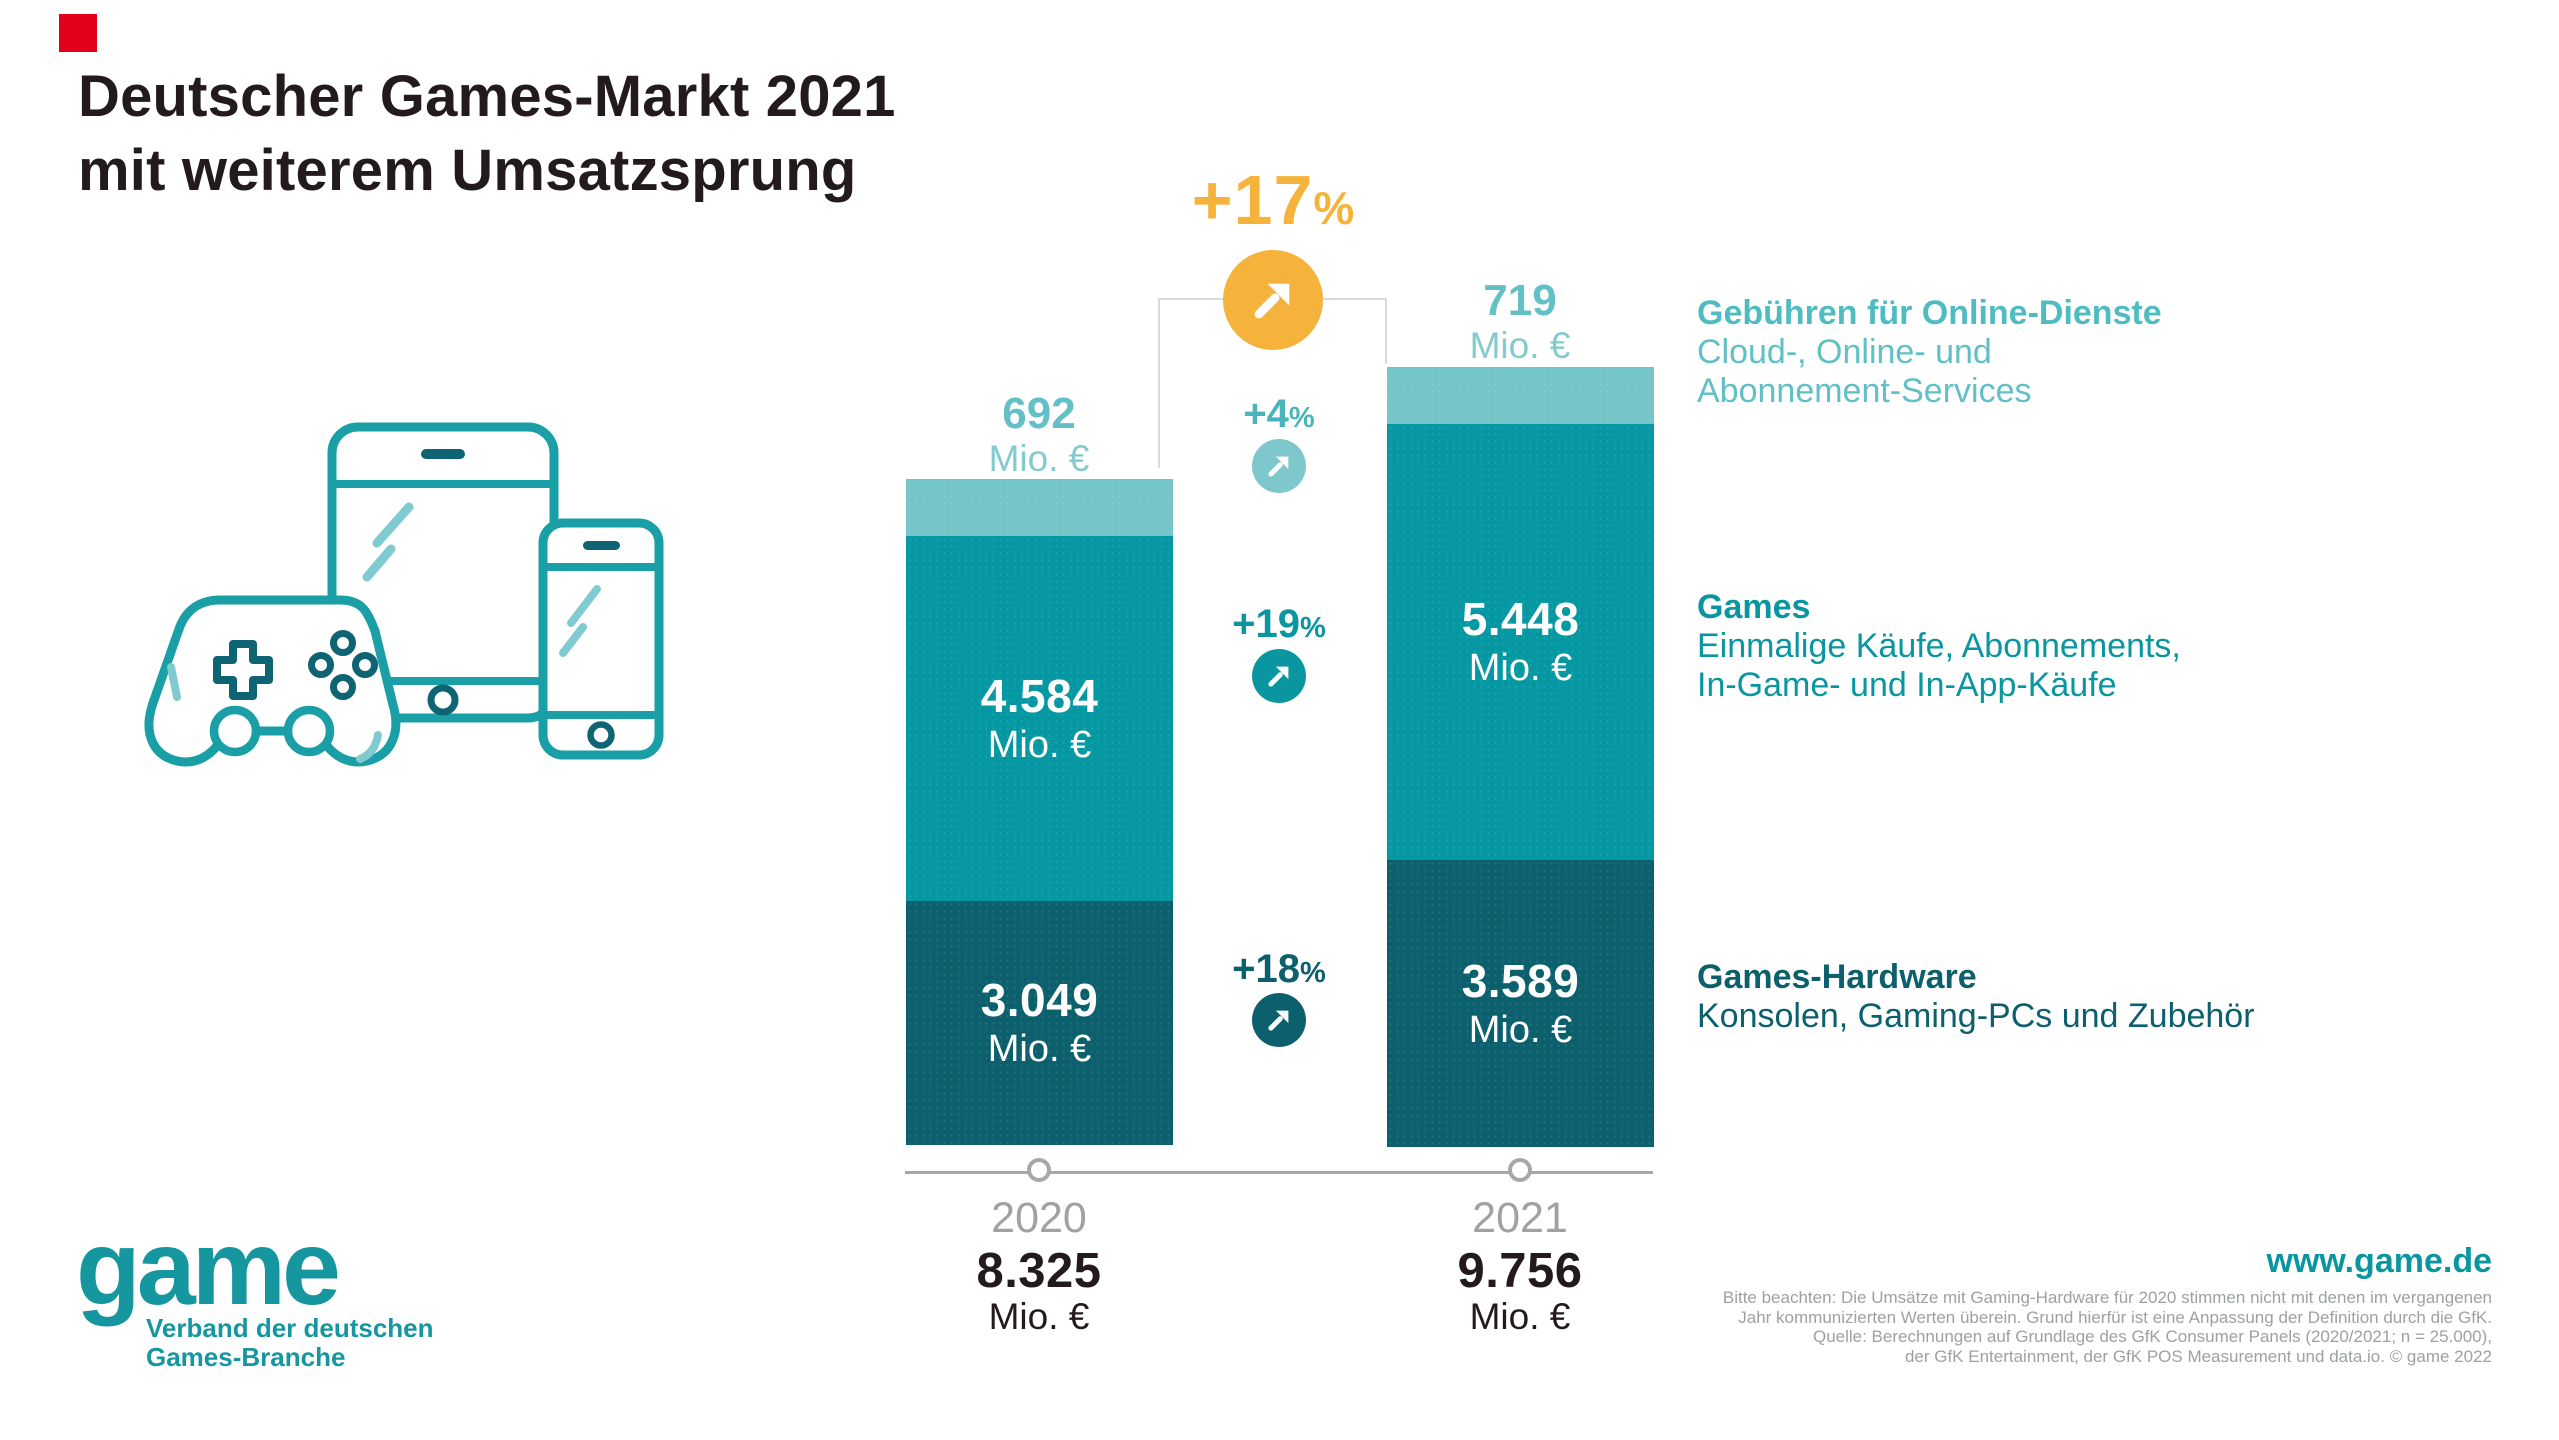 Image resolution: width=2559 pixels, height=1440 pixels. I want to click on title-line-2: mit weiterem Umsatzsprung, so click(467, 170).